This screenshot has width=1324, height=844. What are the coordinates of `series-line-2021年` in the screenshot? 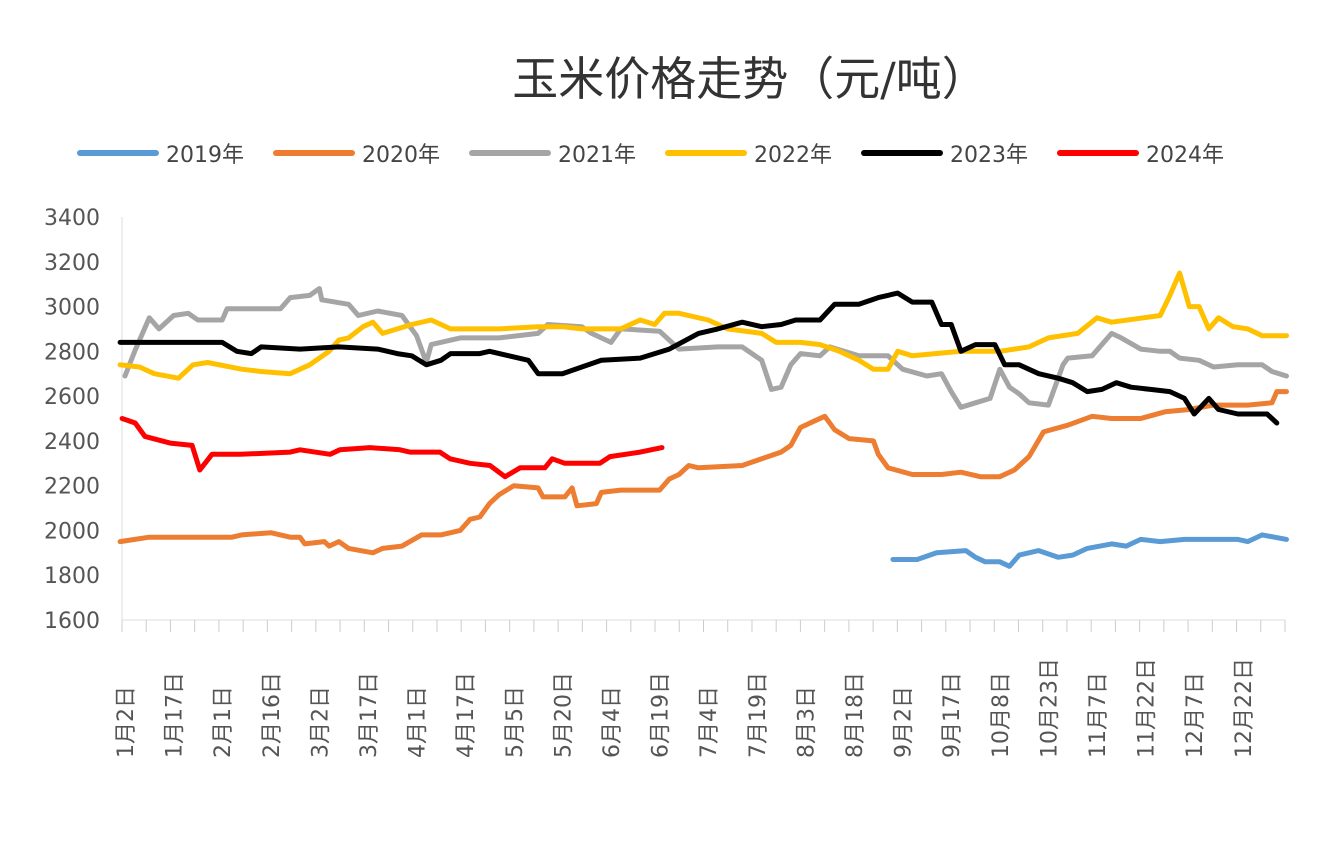 It's located at (705, 348).